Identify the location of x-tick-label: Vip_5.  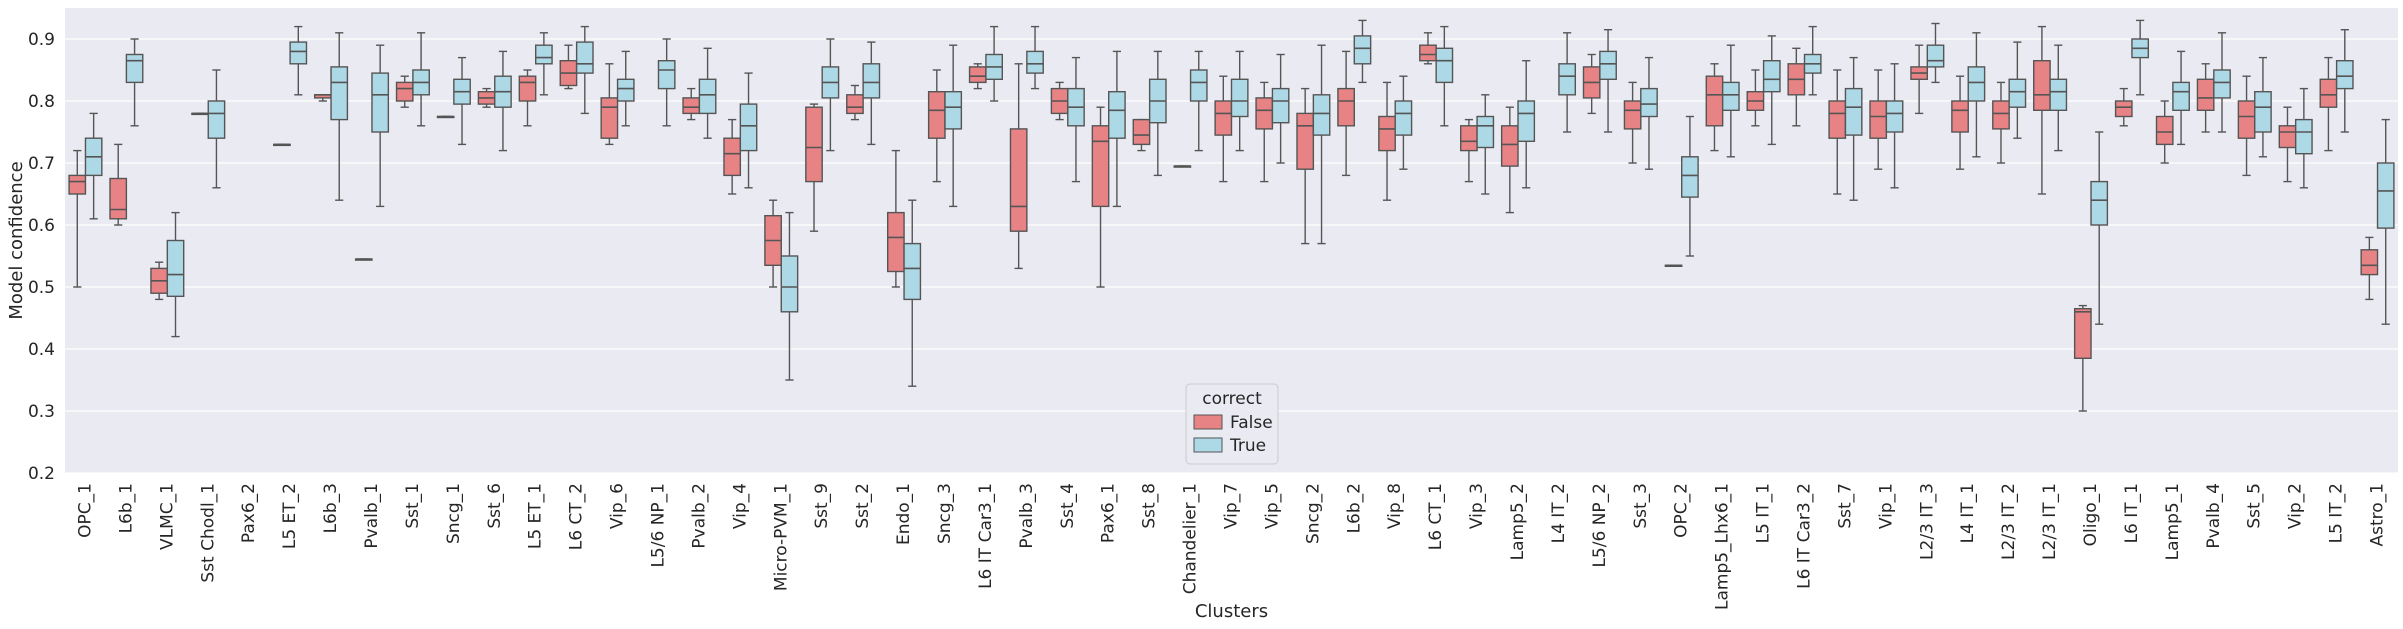
(1272, 506).